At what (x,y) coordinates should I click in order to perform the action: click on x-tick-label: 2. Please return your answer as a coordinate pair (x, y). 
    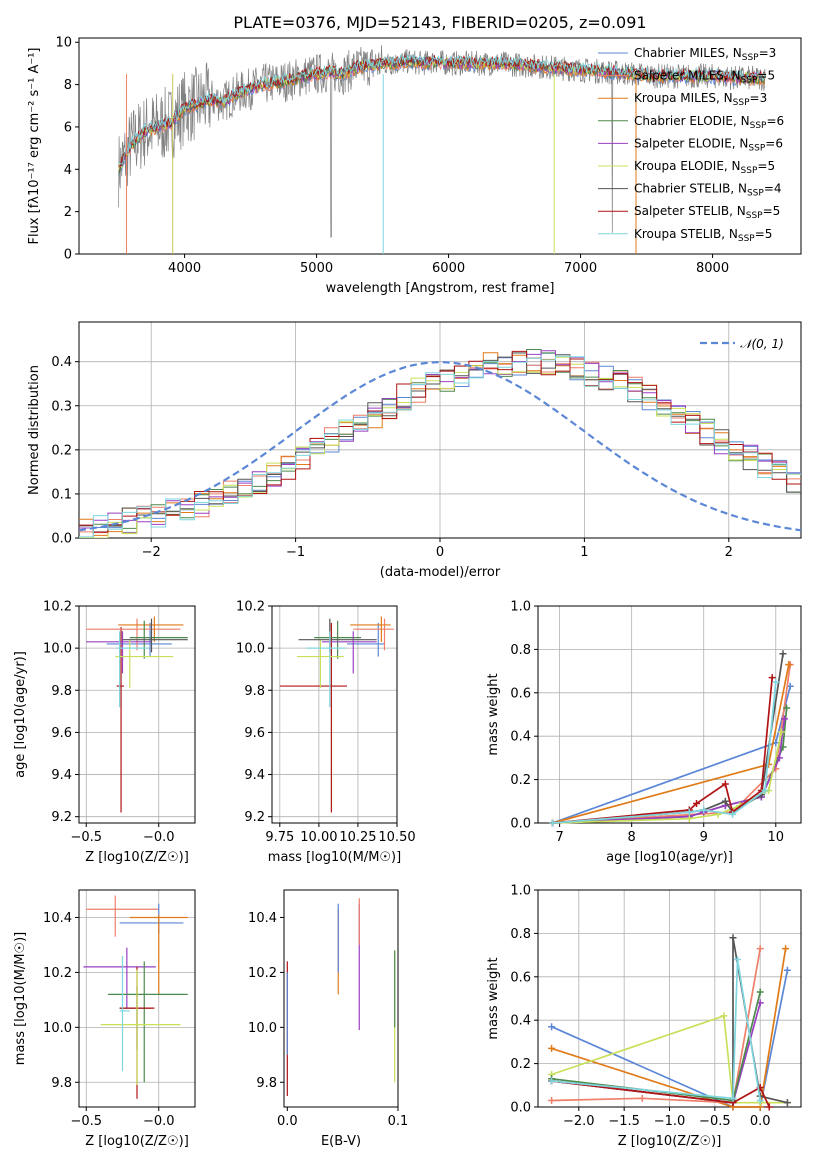
    Looking at the image, I should click on (729, 552).